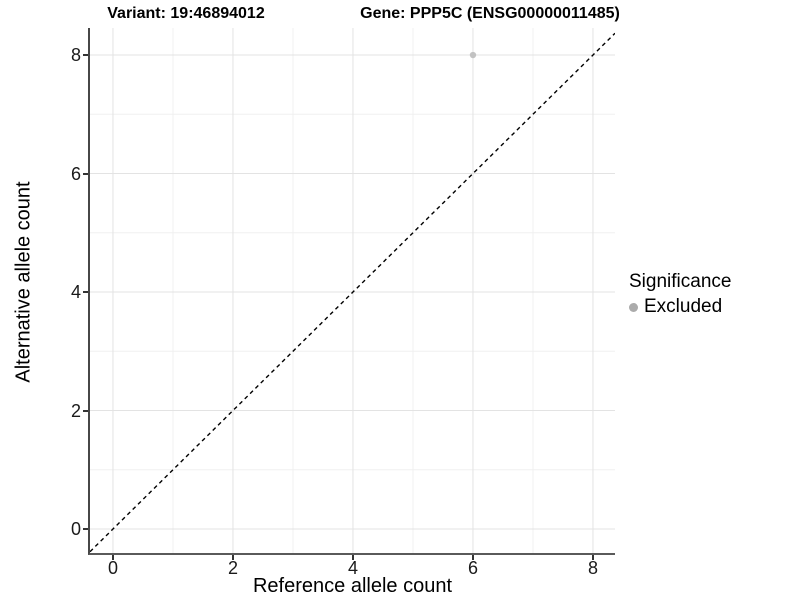  What do you see at coordinates (112, 568) in the screenshot?
I see `x-tick-label: 0` at bounding box center [112, 568].